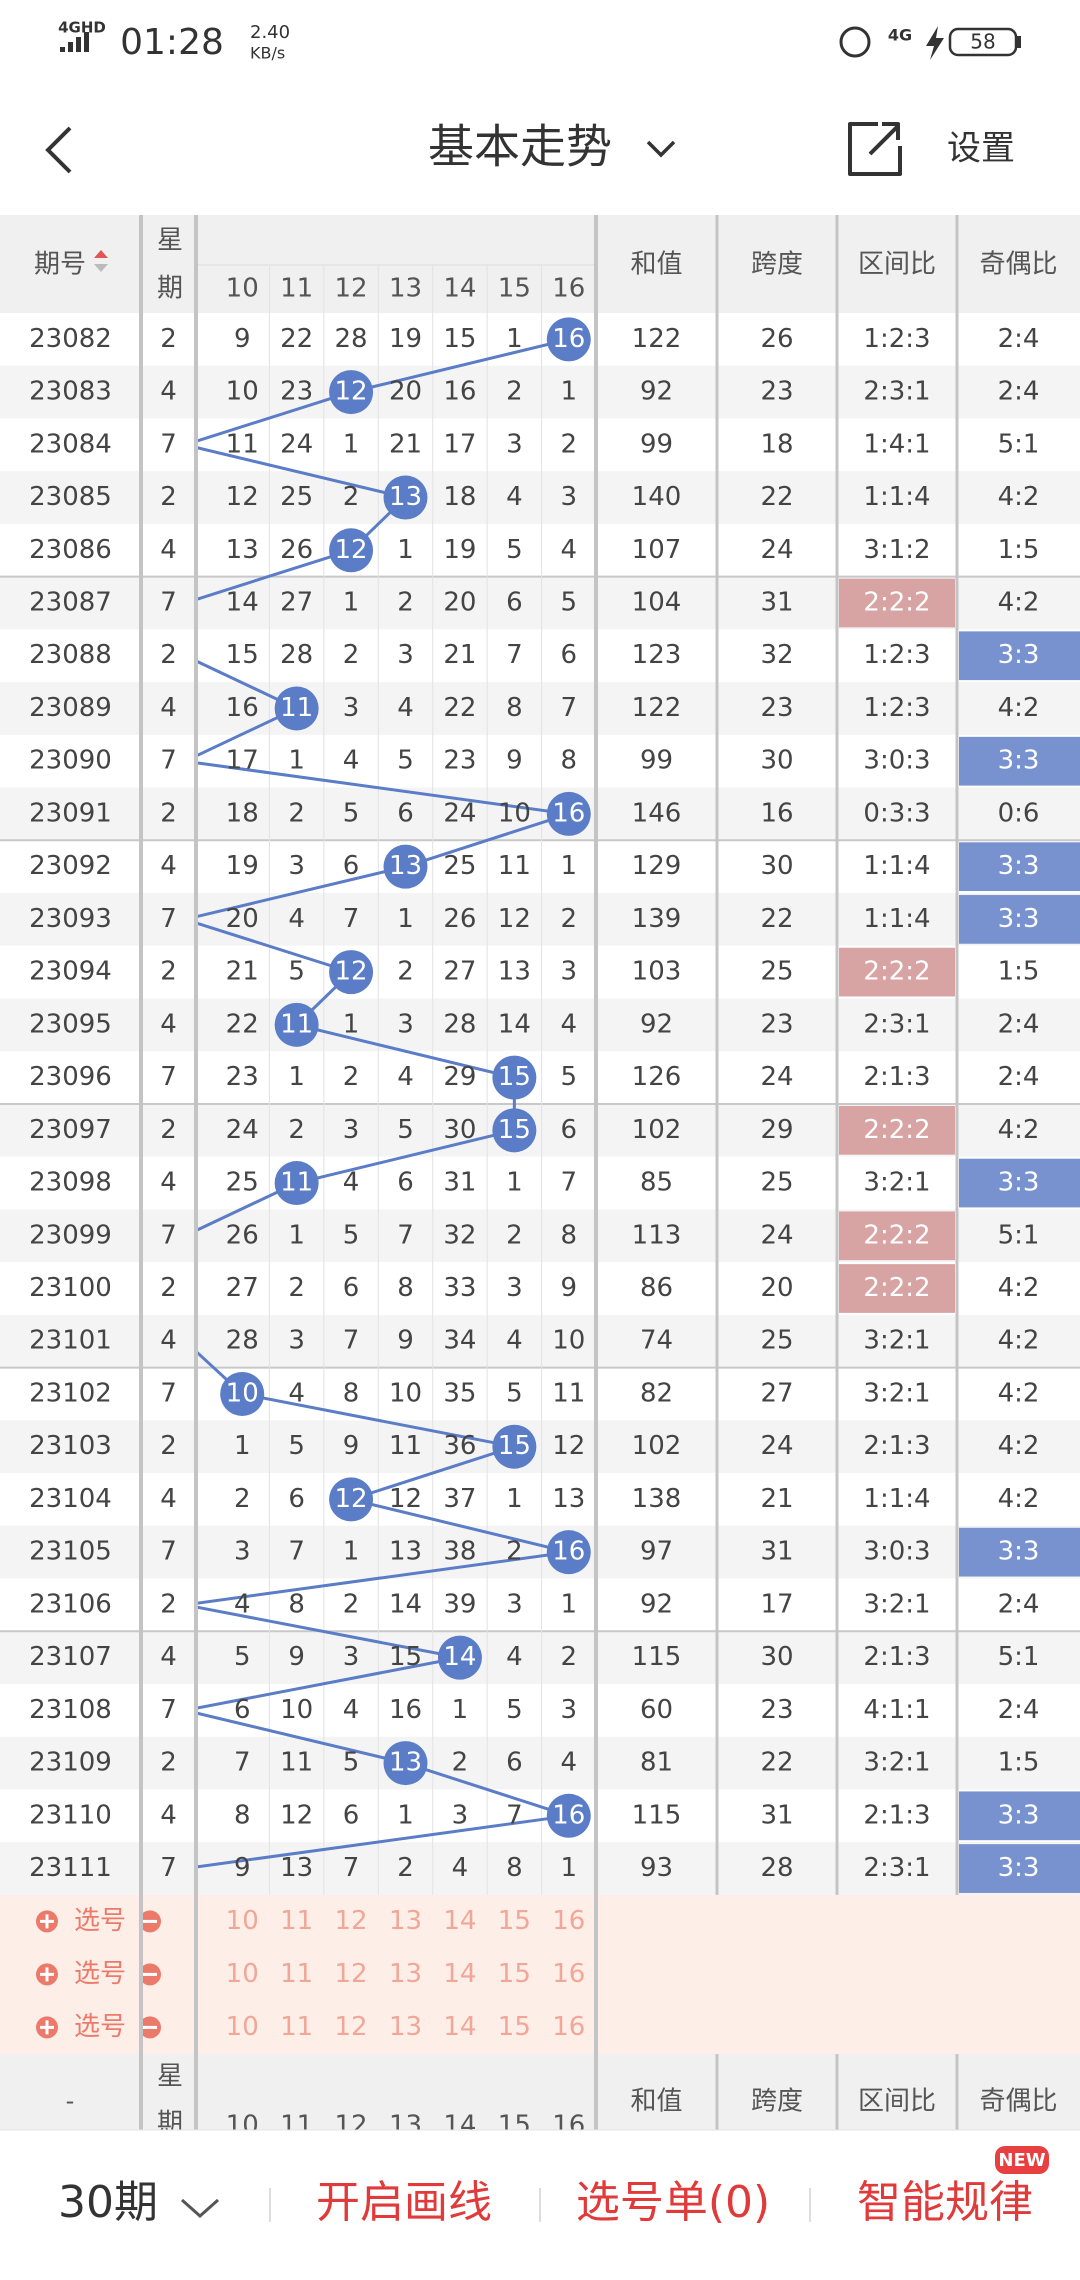 The height and width of the screenshot is (2280, 1080). I want to click on zone-cell: 2:2:2, so click(896, 972).